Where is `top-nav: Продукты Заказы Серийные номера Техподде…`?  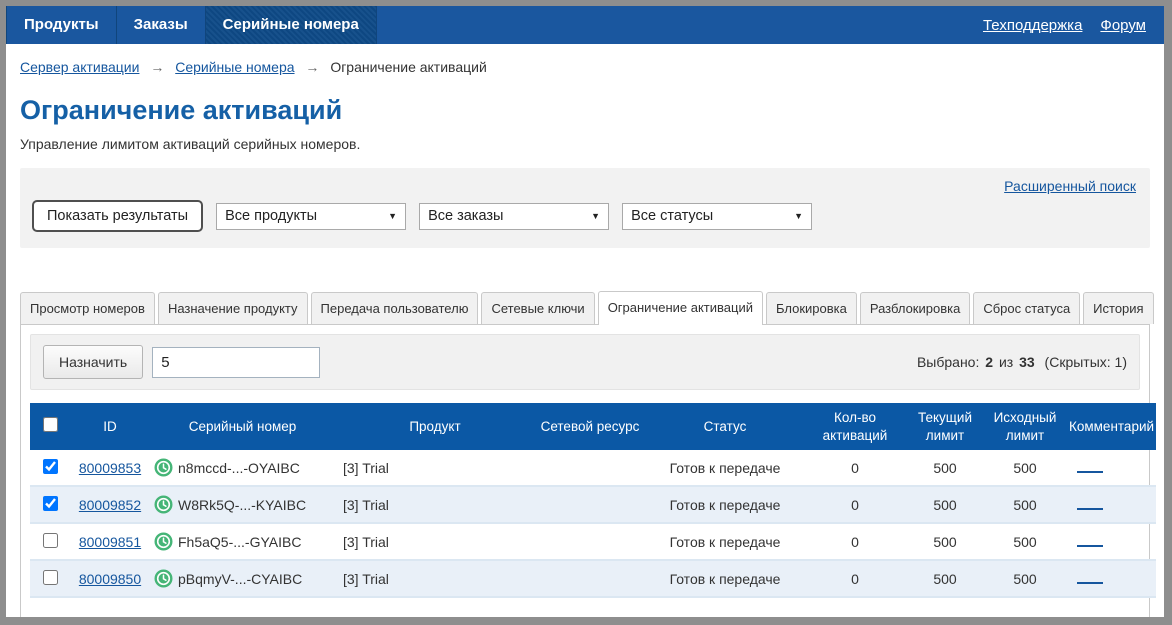 top-nav: Продукты Заказы Серийные номера Техподде… is located at coordinates (585, 25).